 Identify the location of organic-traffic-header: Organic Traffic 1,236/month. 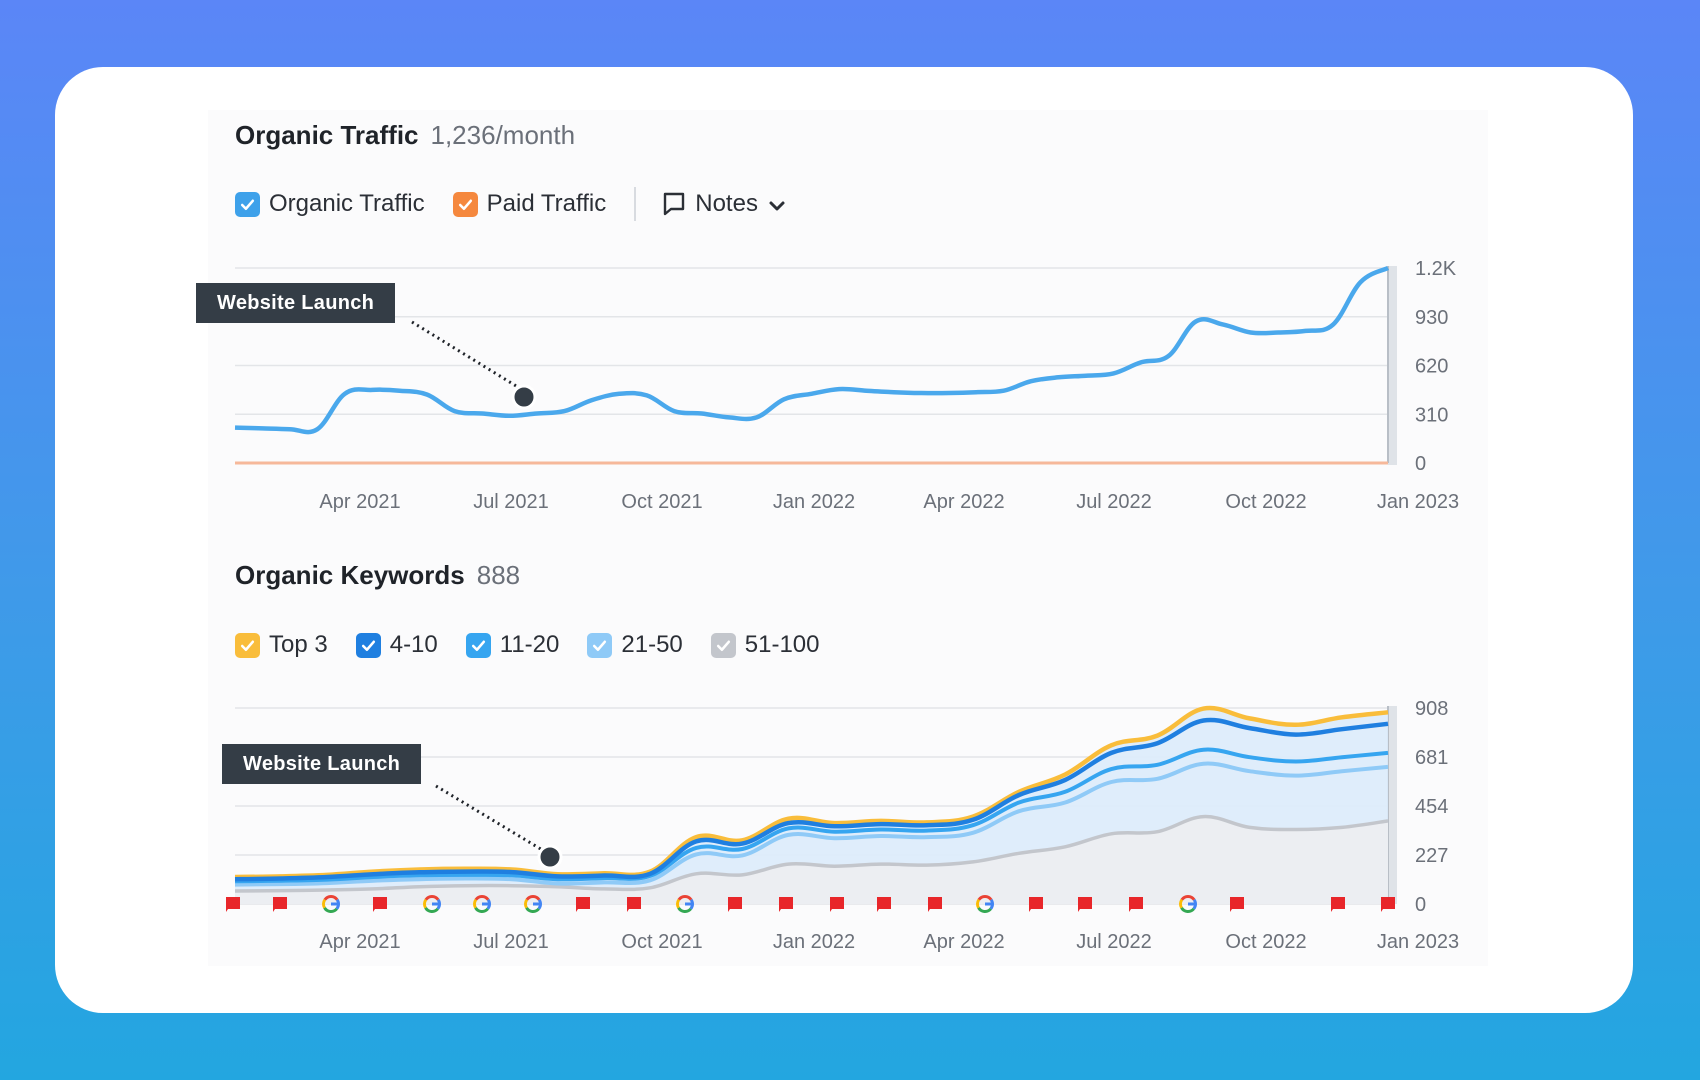
(405, 135).